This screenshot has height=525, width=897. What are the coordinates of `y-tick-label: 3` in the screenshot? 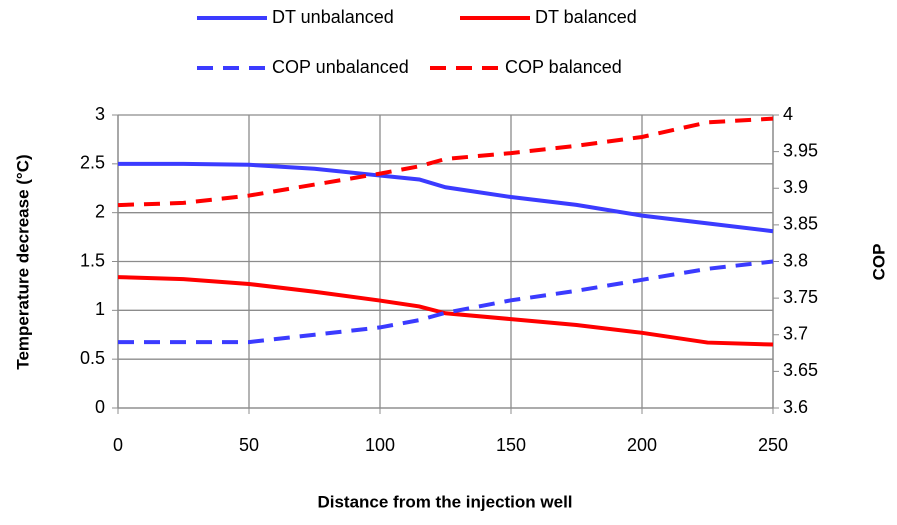 It's located at (100, 114).